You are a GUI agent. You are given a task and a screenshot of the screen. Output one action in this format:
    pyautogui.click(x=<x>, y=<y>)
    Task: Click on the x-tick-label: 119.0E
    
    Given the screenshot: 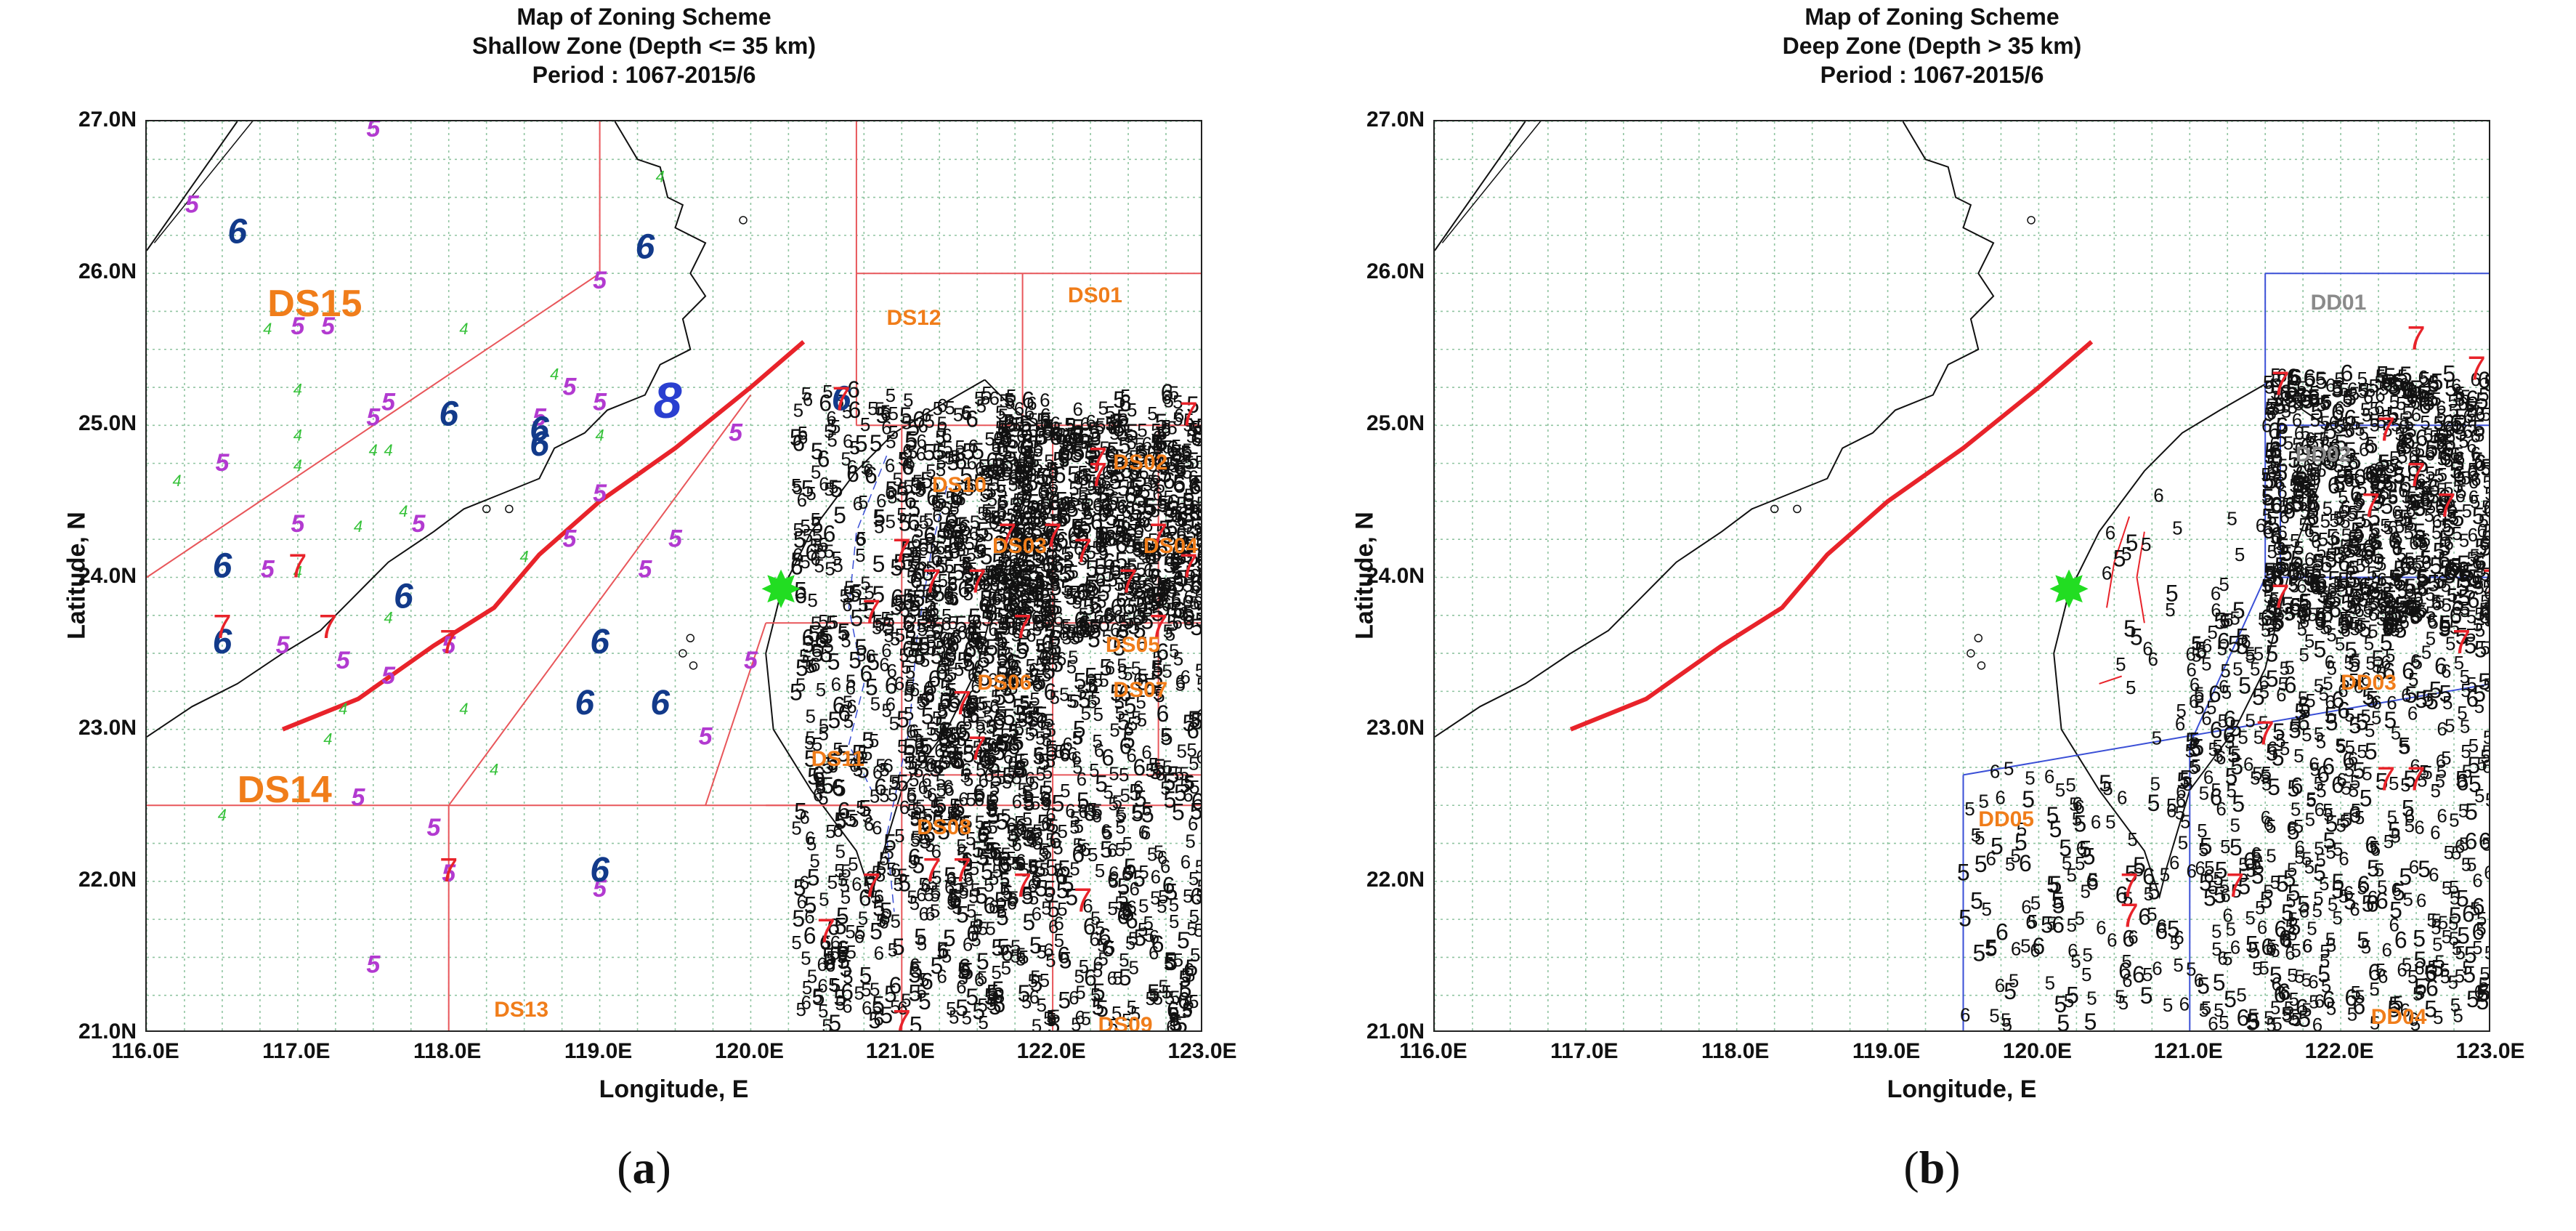 What is the action you would take?
    pyautogui.click(x=598, y=1051)
    